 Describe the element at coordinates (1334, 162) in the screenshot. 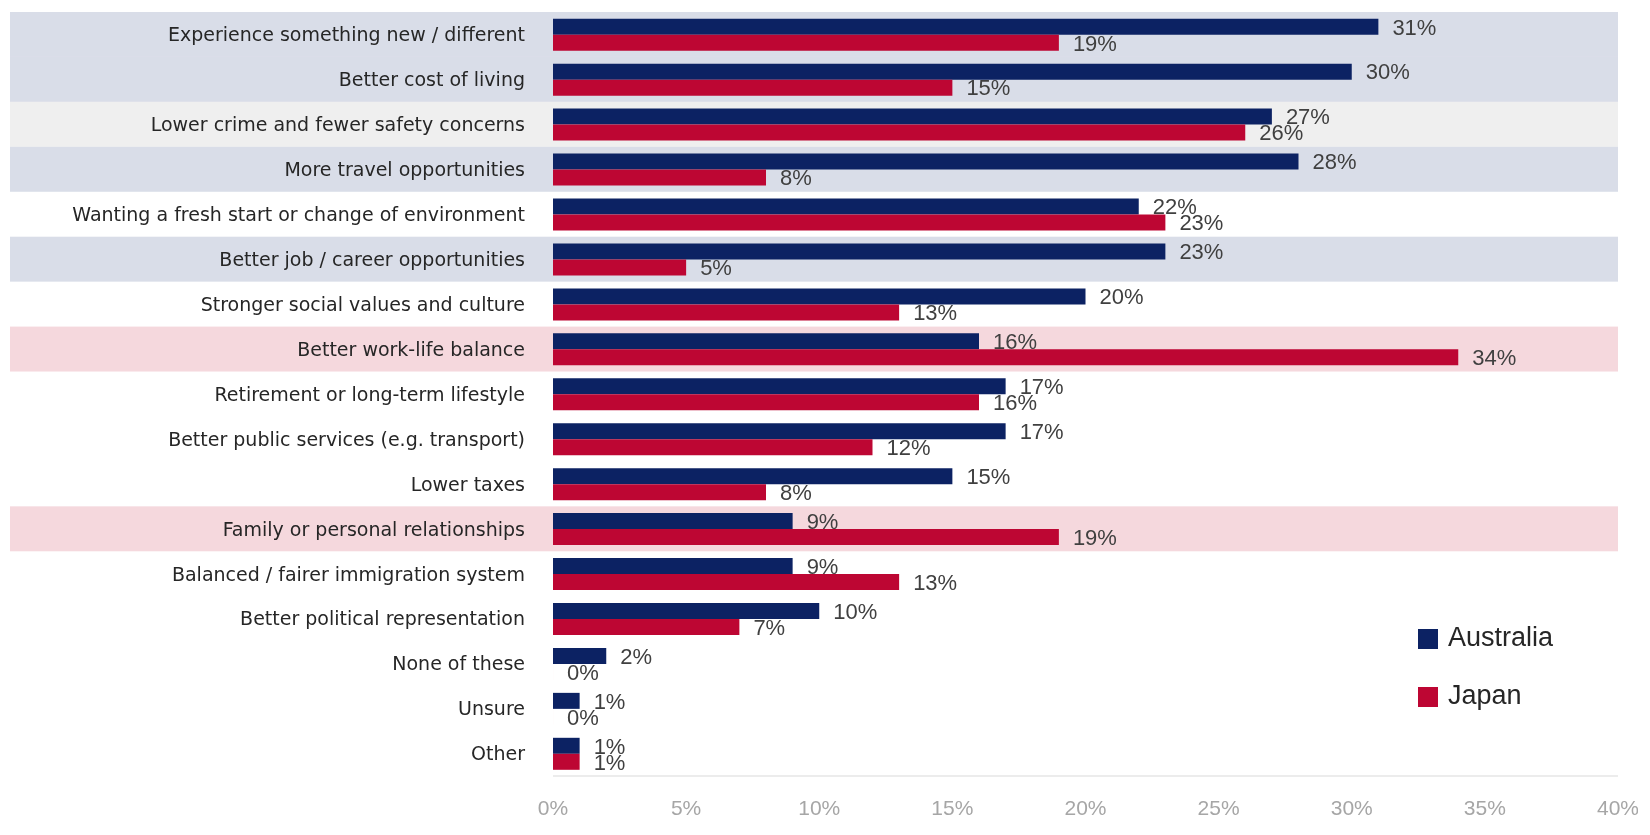

I see `data-label: 28%` at that location.